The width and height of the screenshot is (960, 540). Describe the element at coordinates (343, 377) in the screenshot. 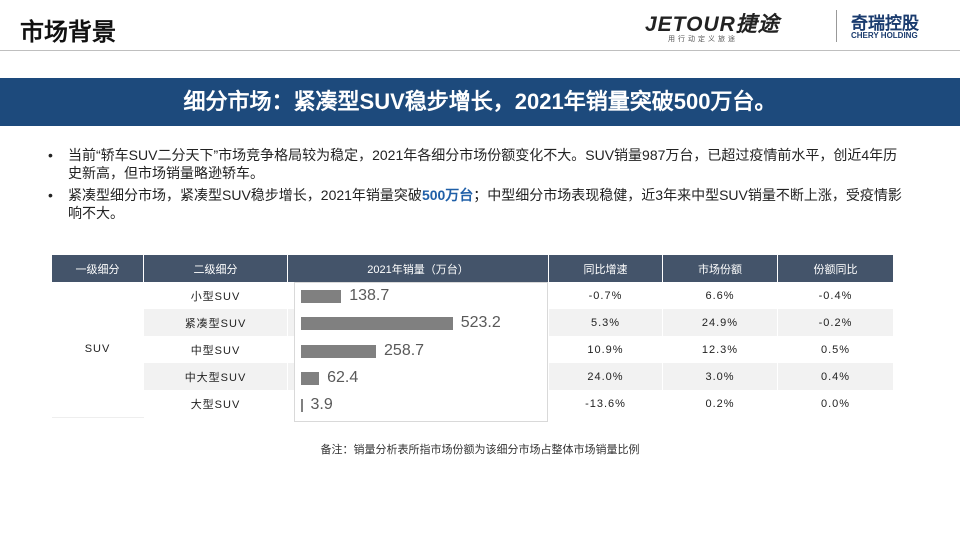

I see `bar-label: 62.4` at that location.